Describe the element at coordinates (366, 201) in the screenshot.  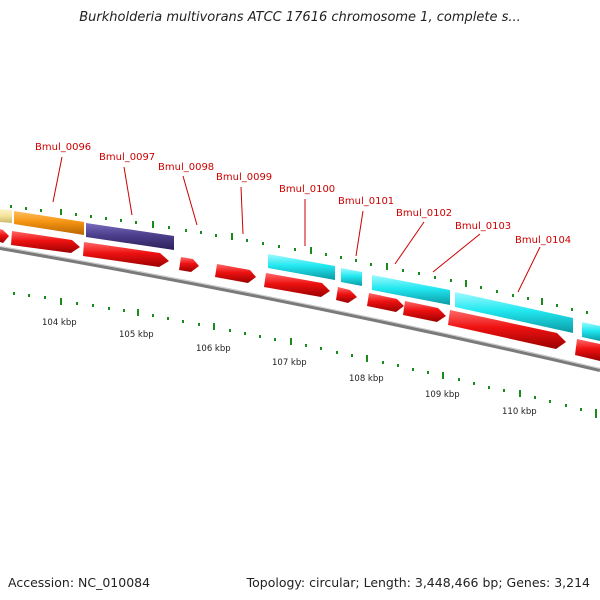
I see `gene-label-0101: Bmul_0101` at that location.